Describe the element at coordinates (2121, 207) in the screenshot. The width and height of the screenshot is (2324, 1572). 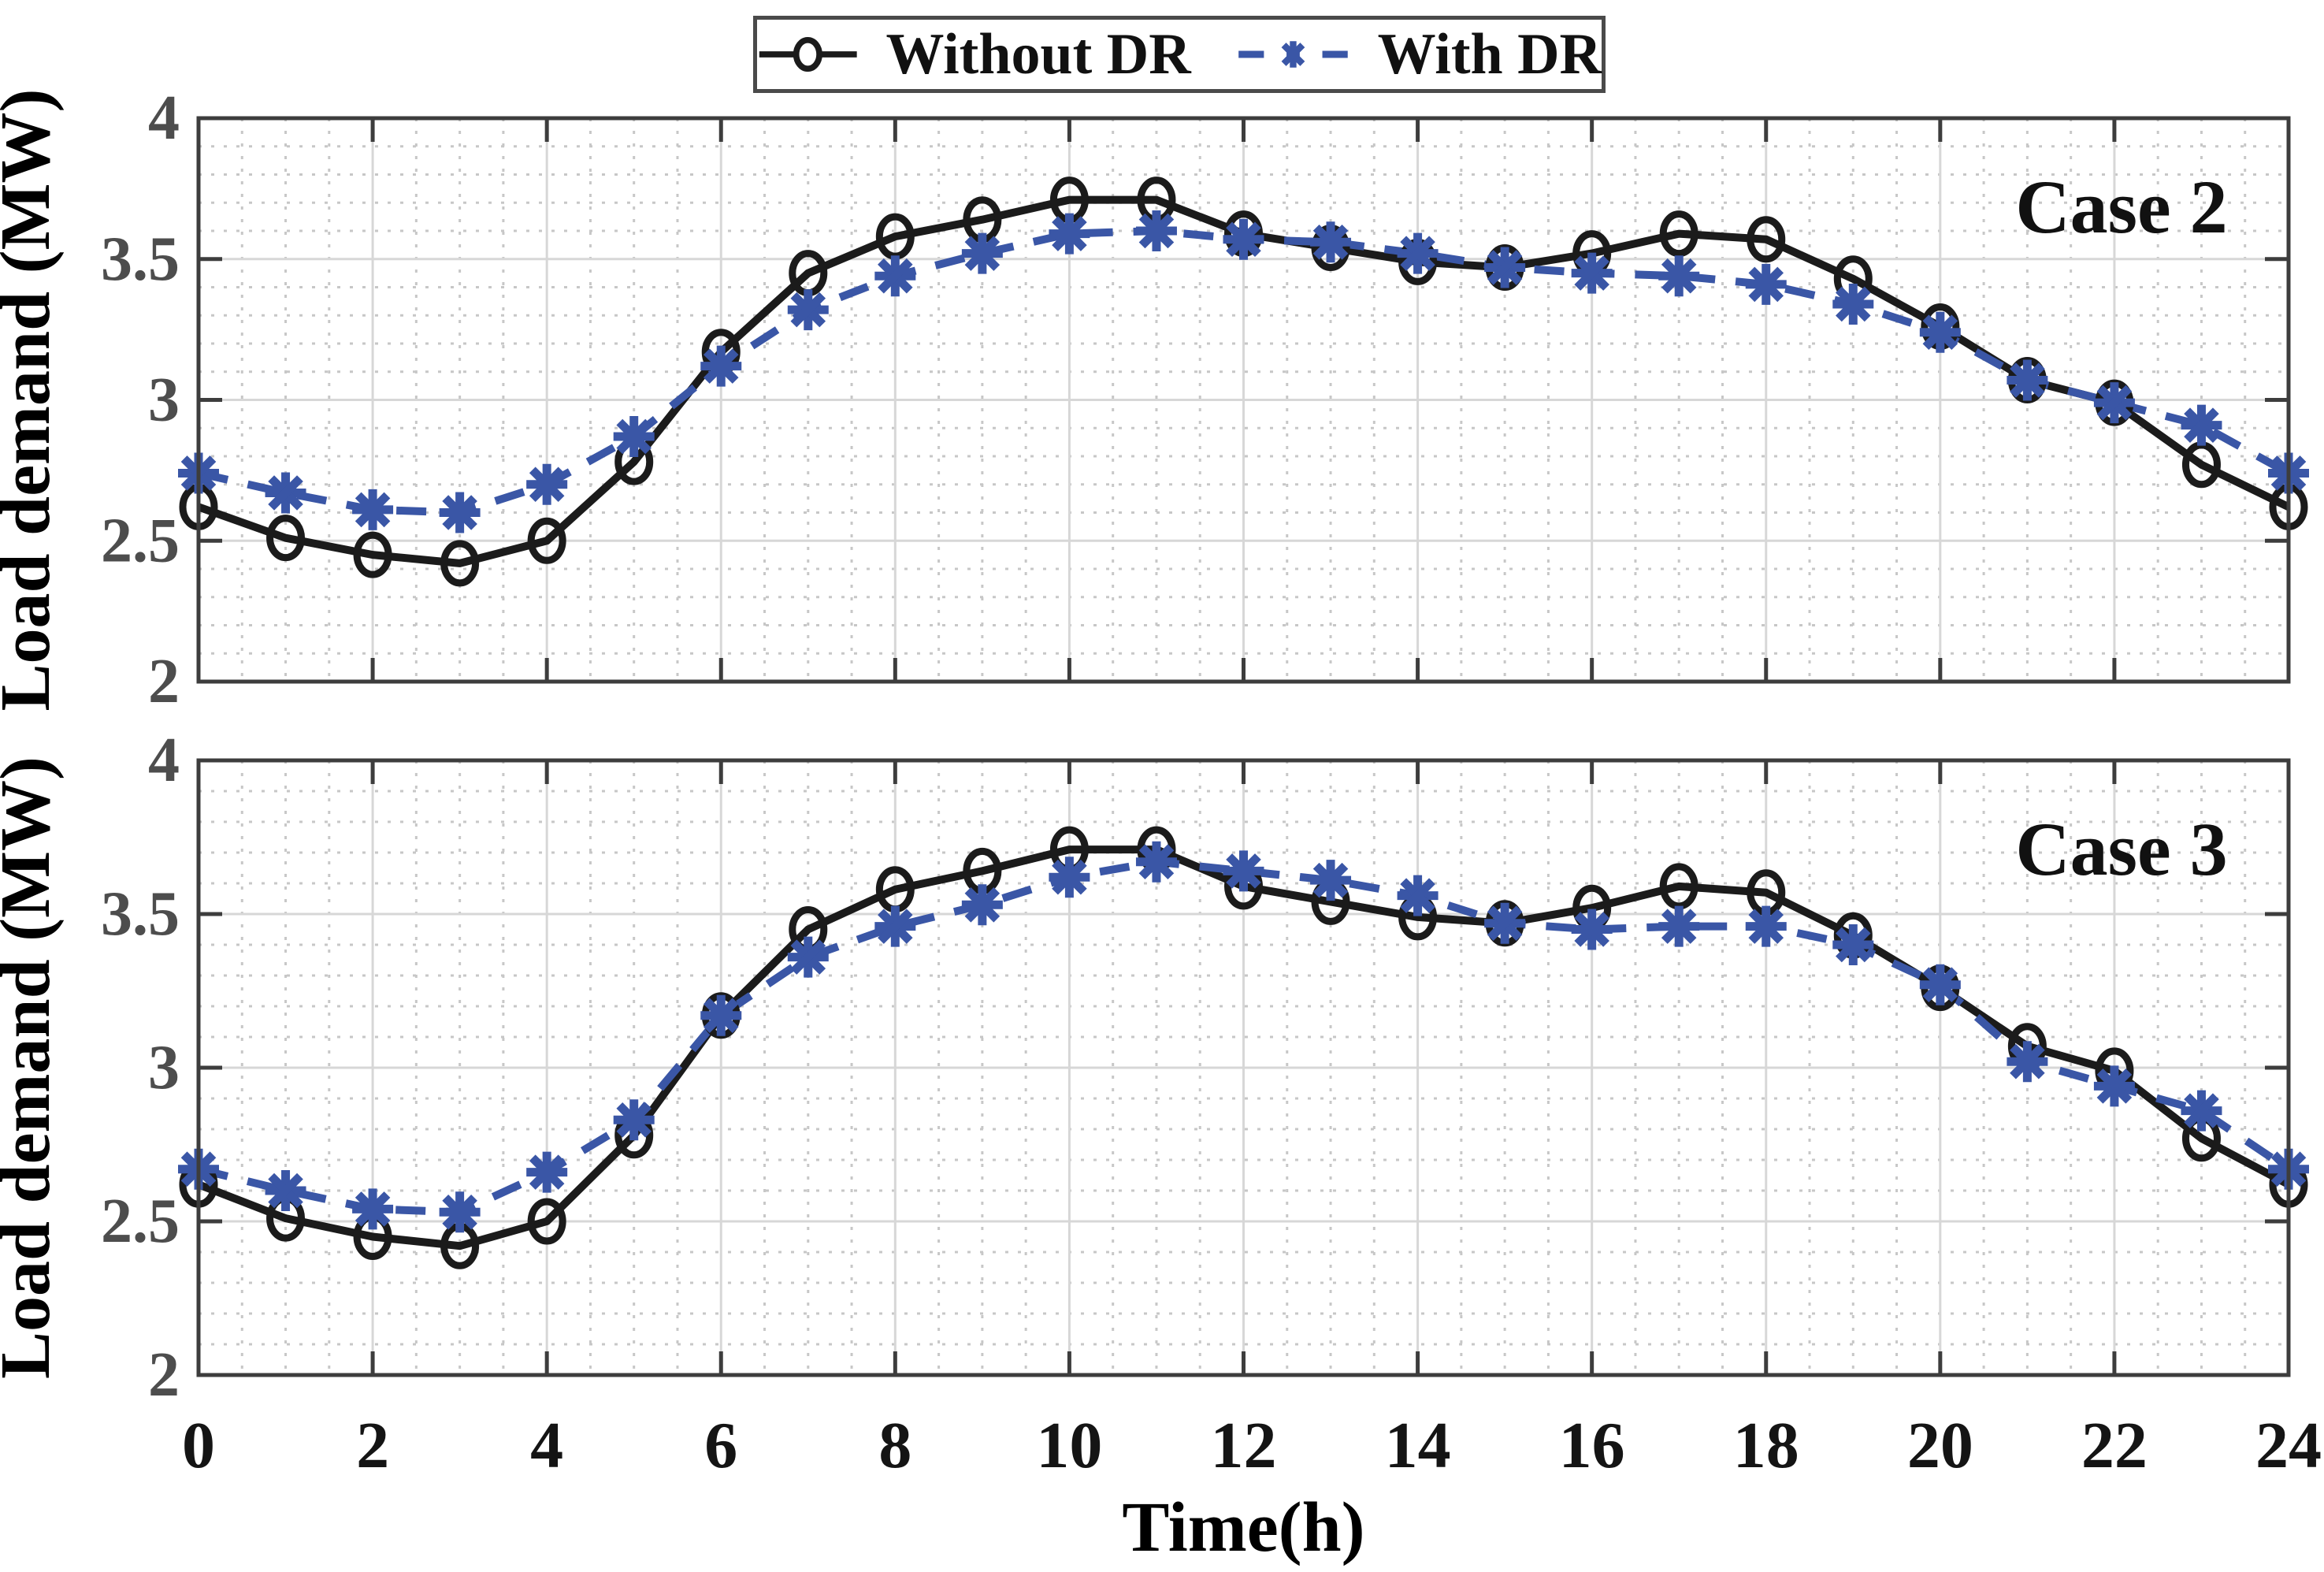
I see `case-label: Case 2` at that location.